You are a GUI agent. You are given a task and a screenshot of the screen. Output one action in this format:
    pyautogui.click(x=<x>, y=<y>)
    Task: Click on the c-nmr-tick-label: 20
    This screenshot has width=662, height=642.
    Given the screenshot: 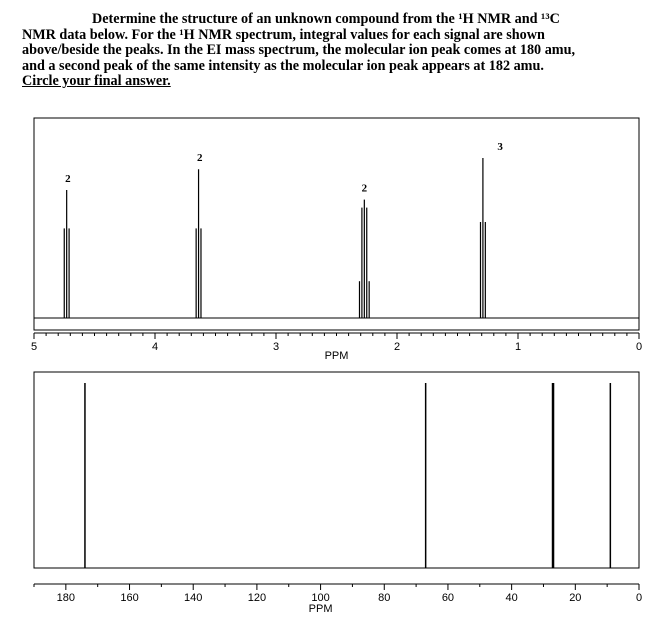 What is the action you would take?
    pyautogui.click(x=575, y=598)
    